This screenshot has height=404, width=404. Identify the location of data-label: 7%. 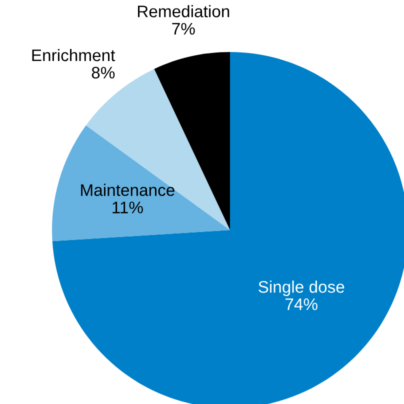
(183, 28).